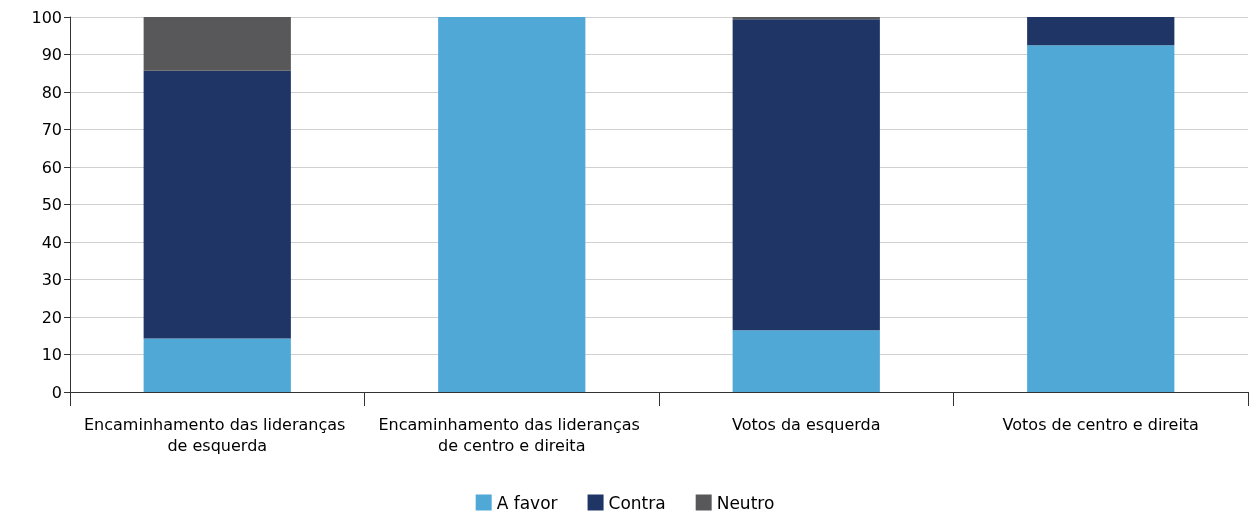 This screenshot has height=516, width=1250. Describe the element at coordinates (56, 392) in the screenshot. I see `y-tick-label: 0` at that location.